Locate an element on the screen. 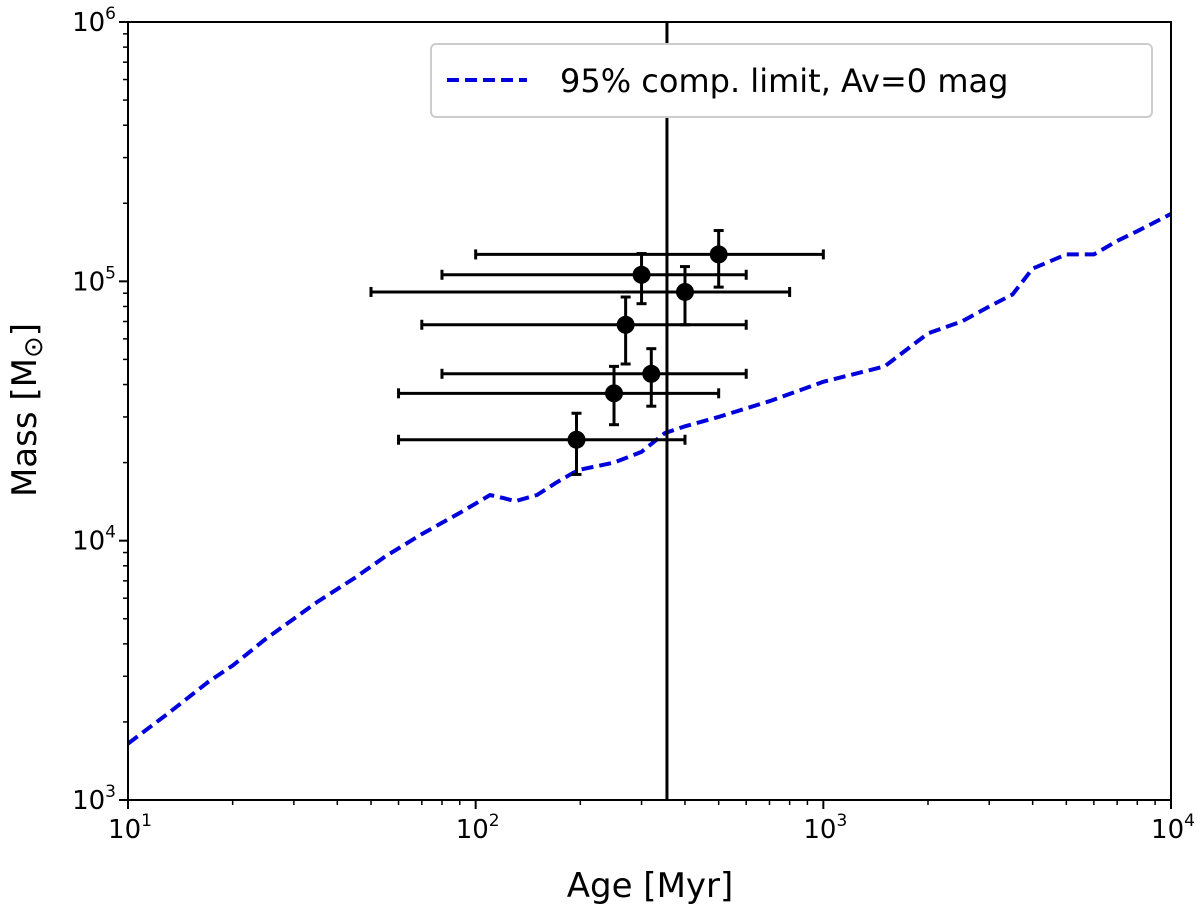  y-tick-label-exponent: 5 is located at coordinates (110, 273).